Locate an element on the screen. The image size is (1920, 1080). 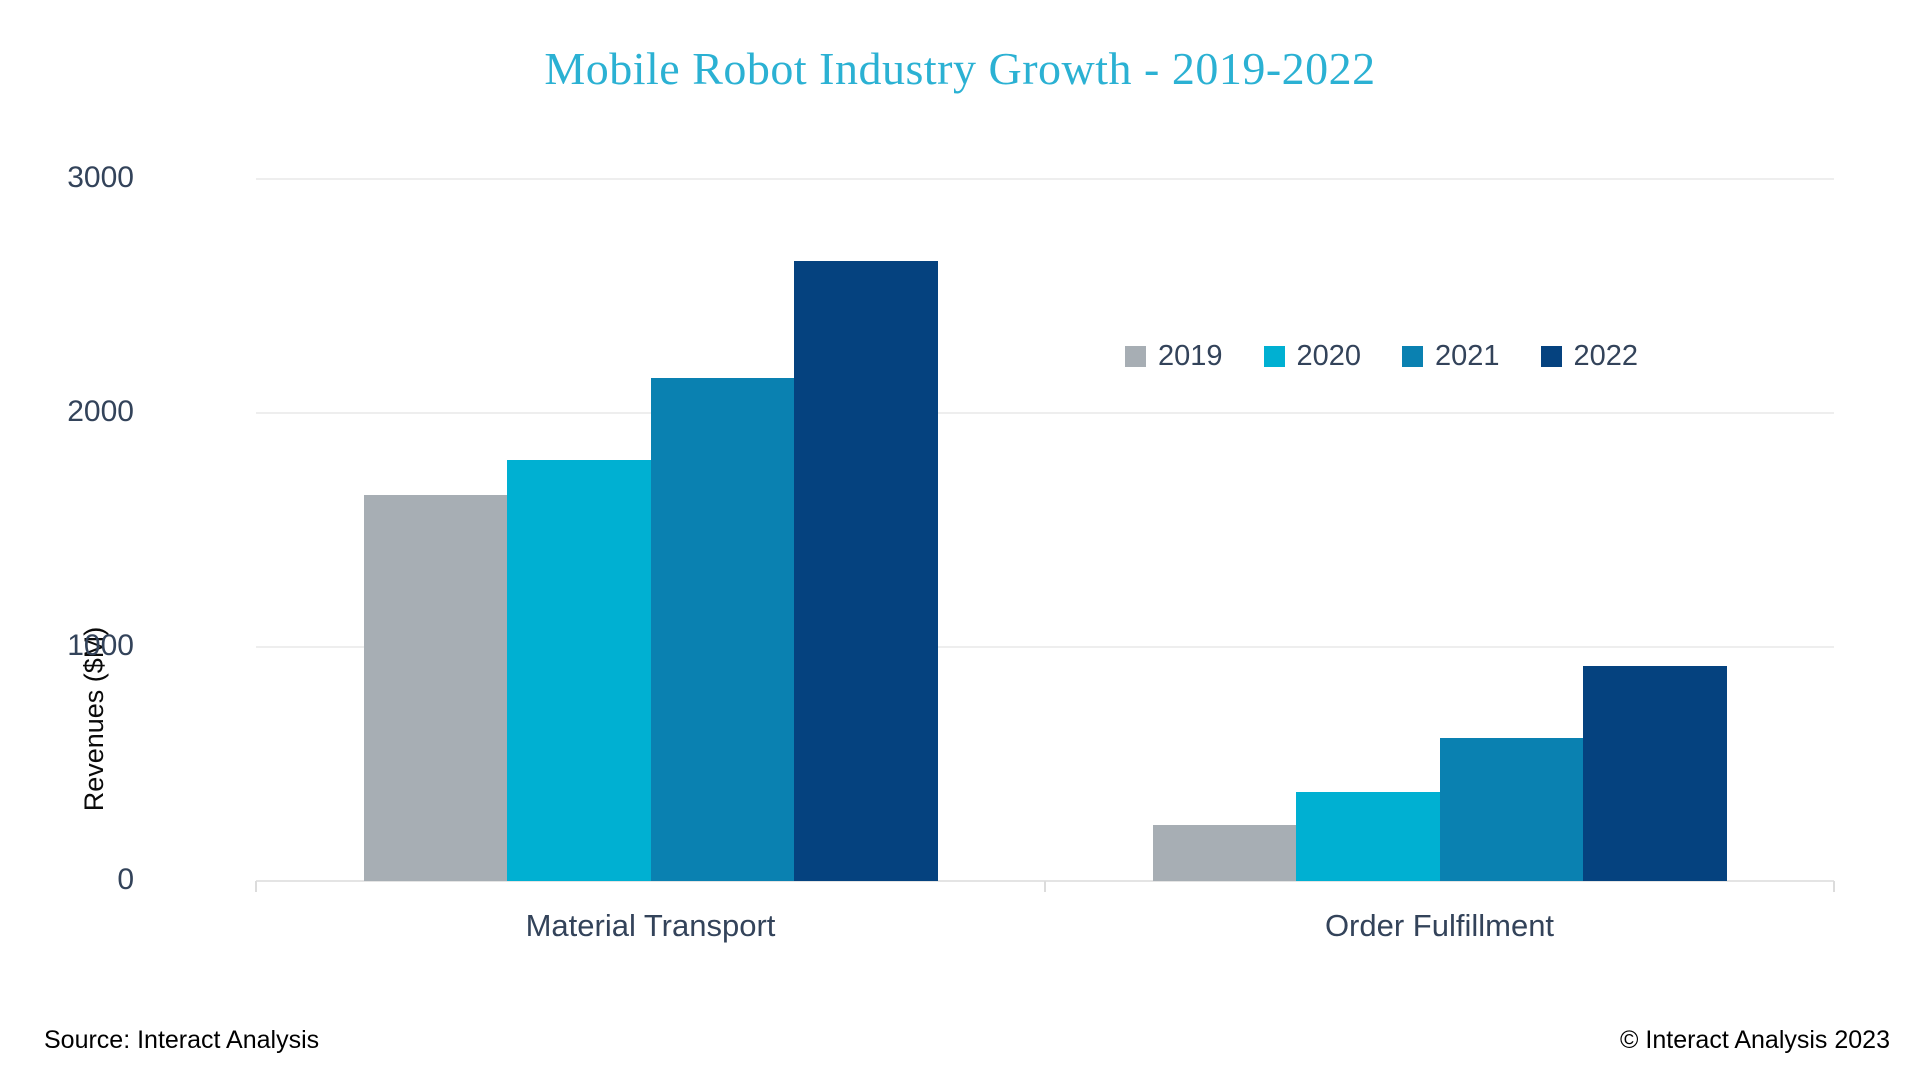
legend-item-2019: 2019 is located at coordinates (1174, 356).